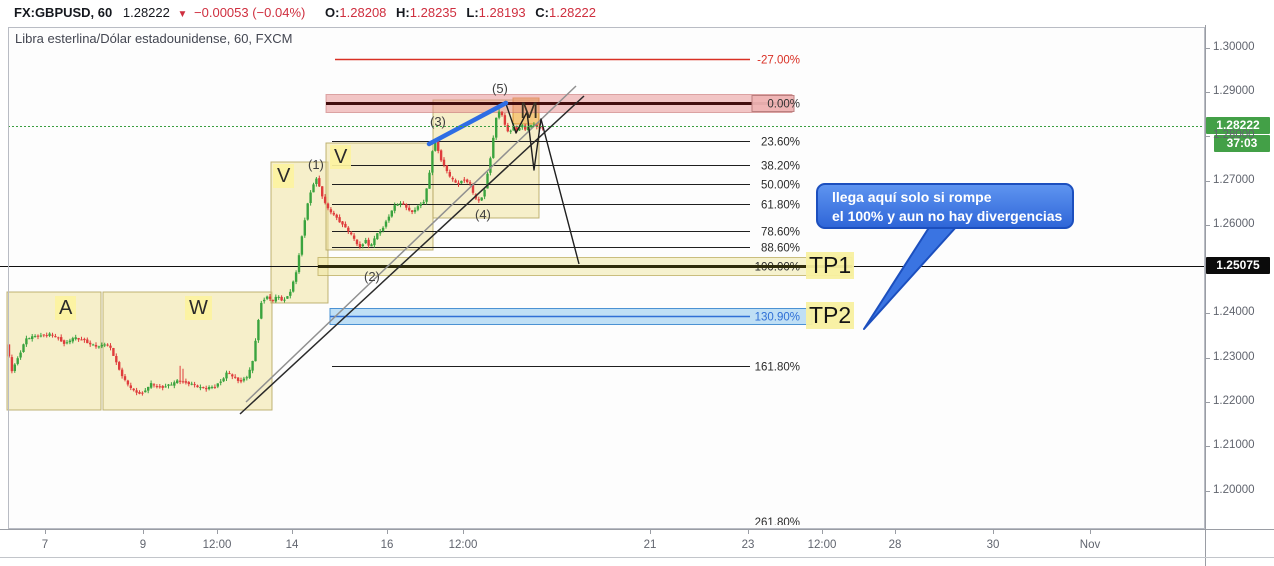 The width and height of the screenshot is (1274, 566). I want to click on symbol-name: FX:GBPUSD, 60, so click(63, 12).